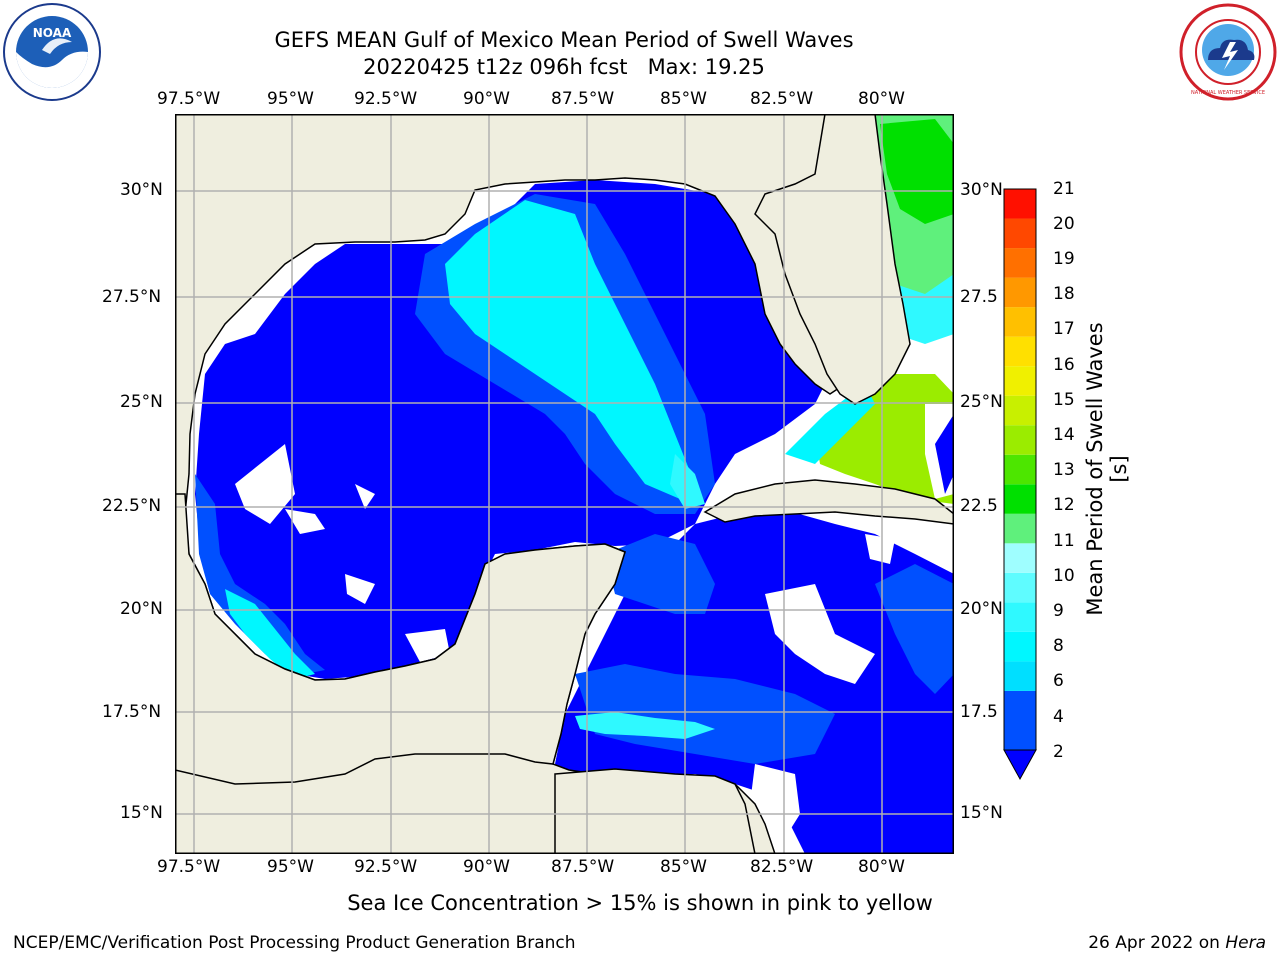 Image resolution: width=1280 pixels, height=960 pixels. Describe the element at coordinates (1107, 469) in the screenshot. I see `colorbar-label: Mean Period of Swell Waves [s]` at that location.